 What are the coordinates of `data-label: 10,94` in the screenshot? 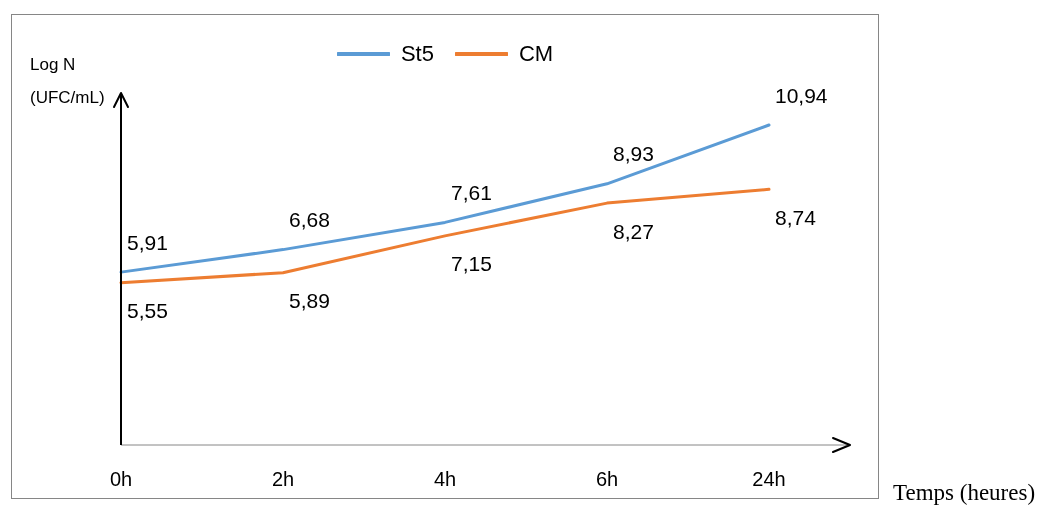 It's located at (801, 95).